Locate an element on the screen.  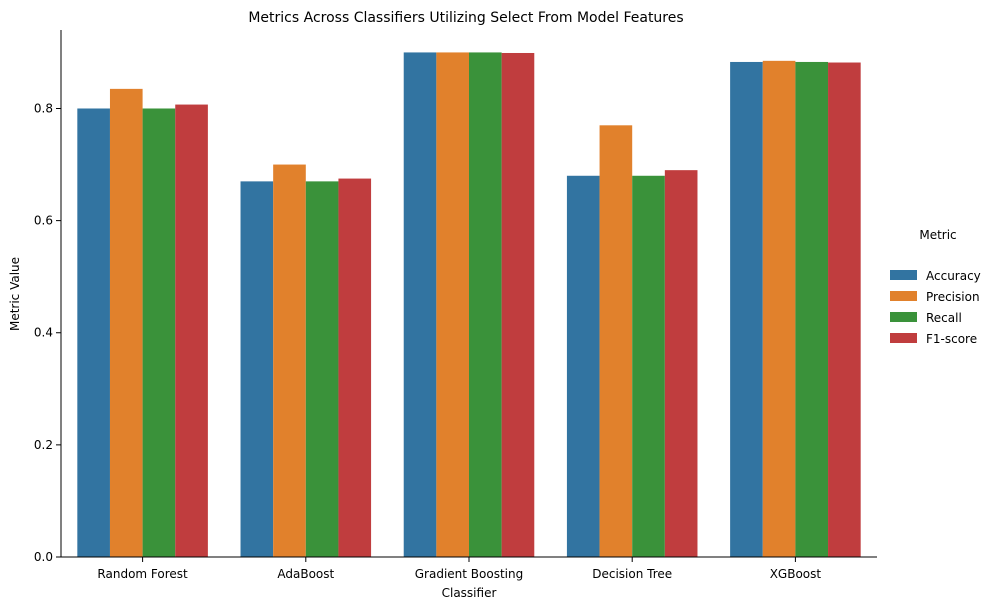
y-tick-label: 0.6 is located at coordinates (43, 221).